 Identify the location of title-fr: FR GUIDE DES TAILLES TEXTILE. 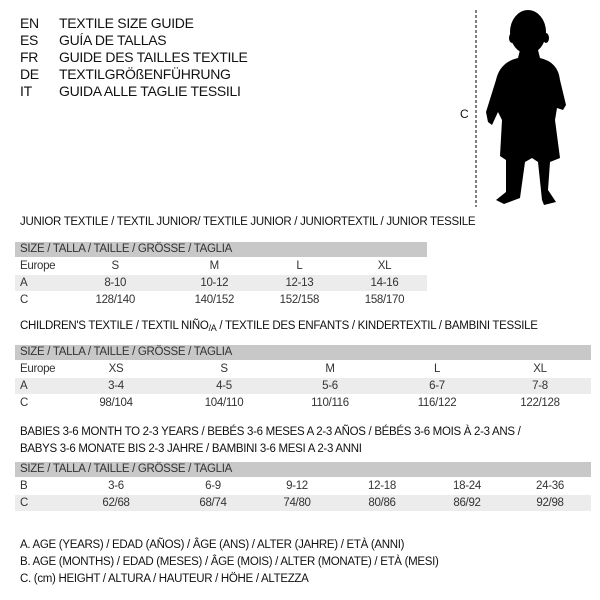
(134, 57).